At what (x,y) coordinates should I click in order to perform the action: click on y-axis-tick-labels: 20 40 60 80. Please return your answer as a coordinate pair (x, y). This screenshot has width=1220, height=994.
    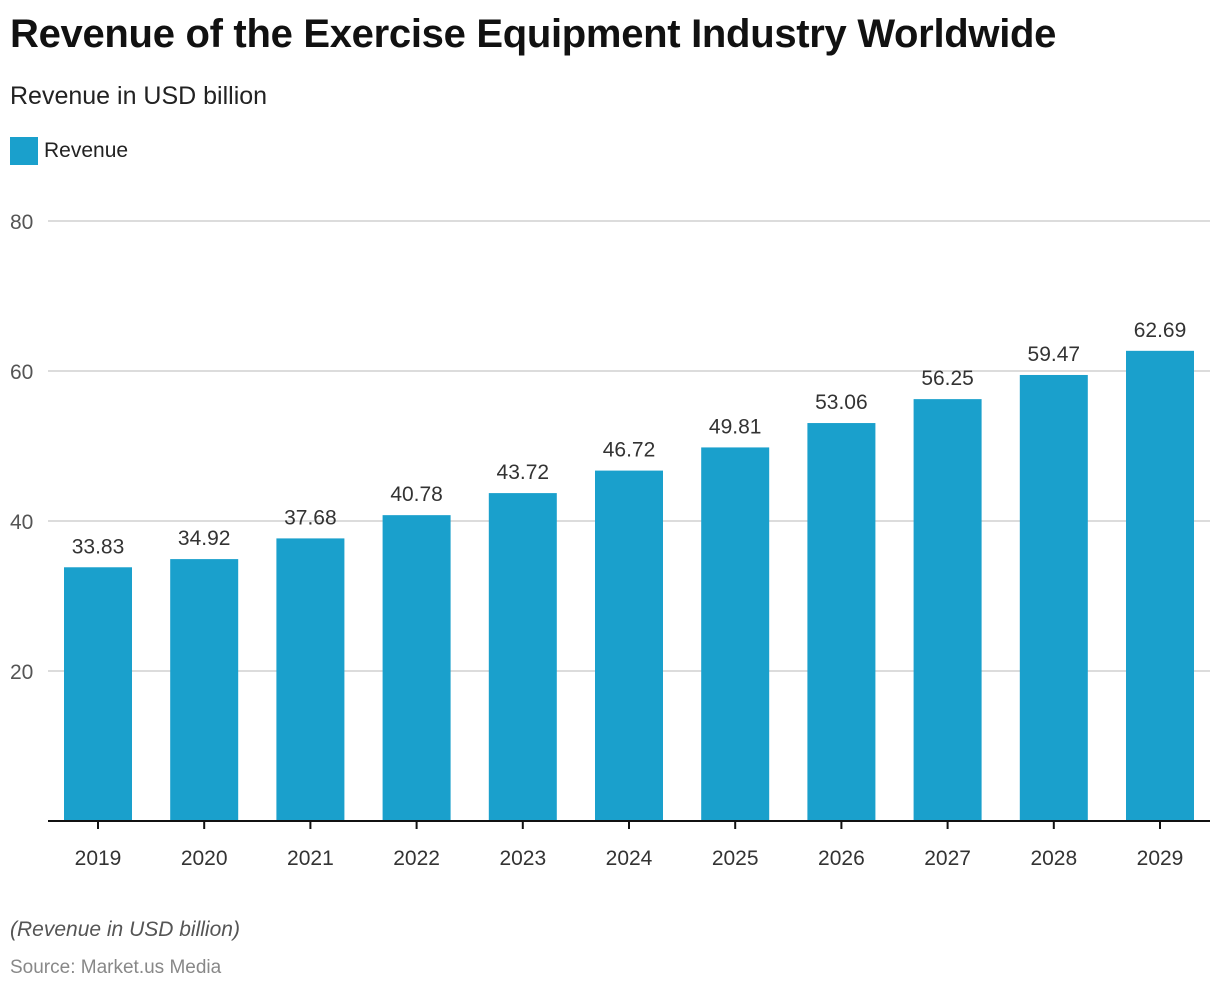
    Looking at the image, I should click on (21, 447).